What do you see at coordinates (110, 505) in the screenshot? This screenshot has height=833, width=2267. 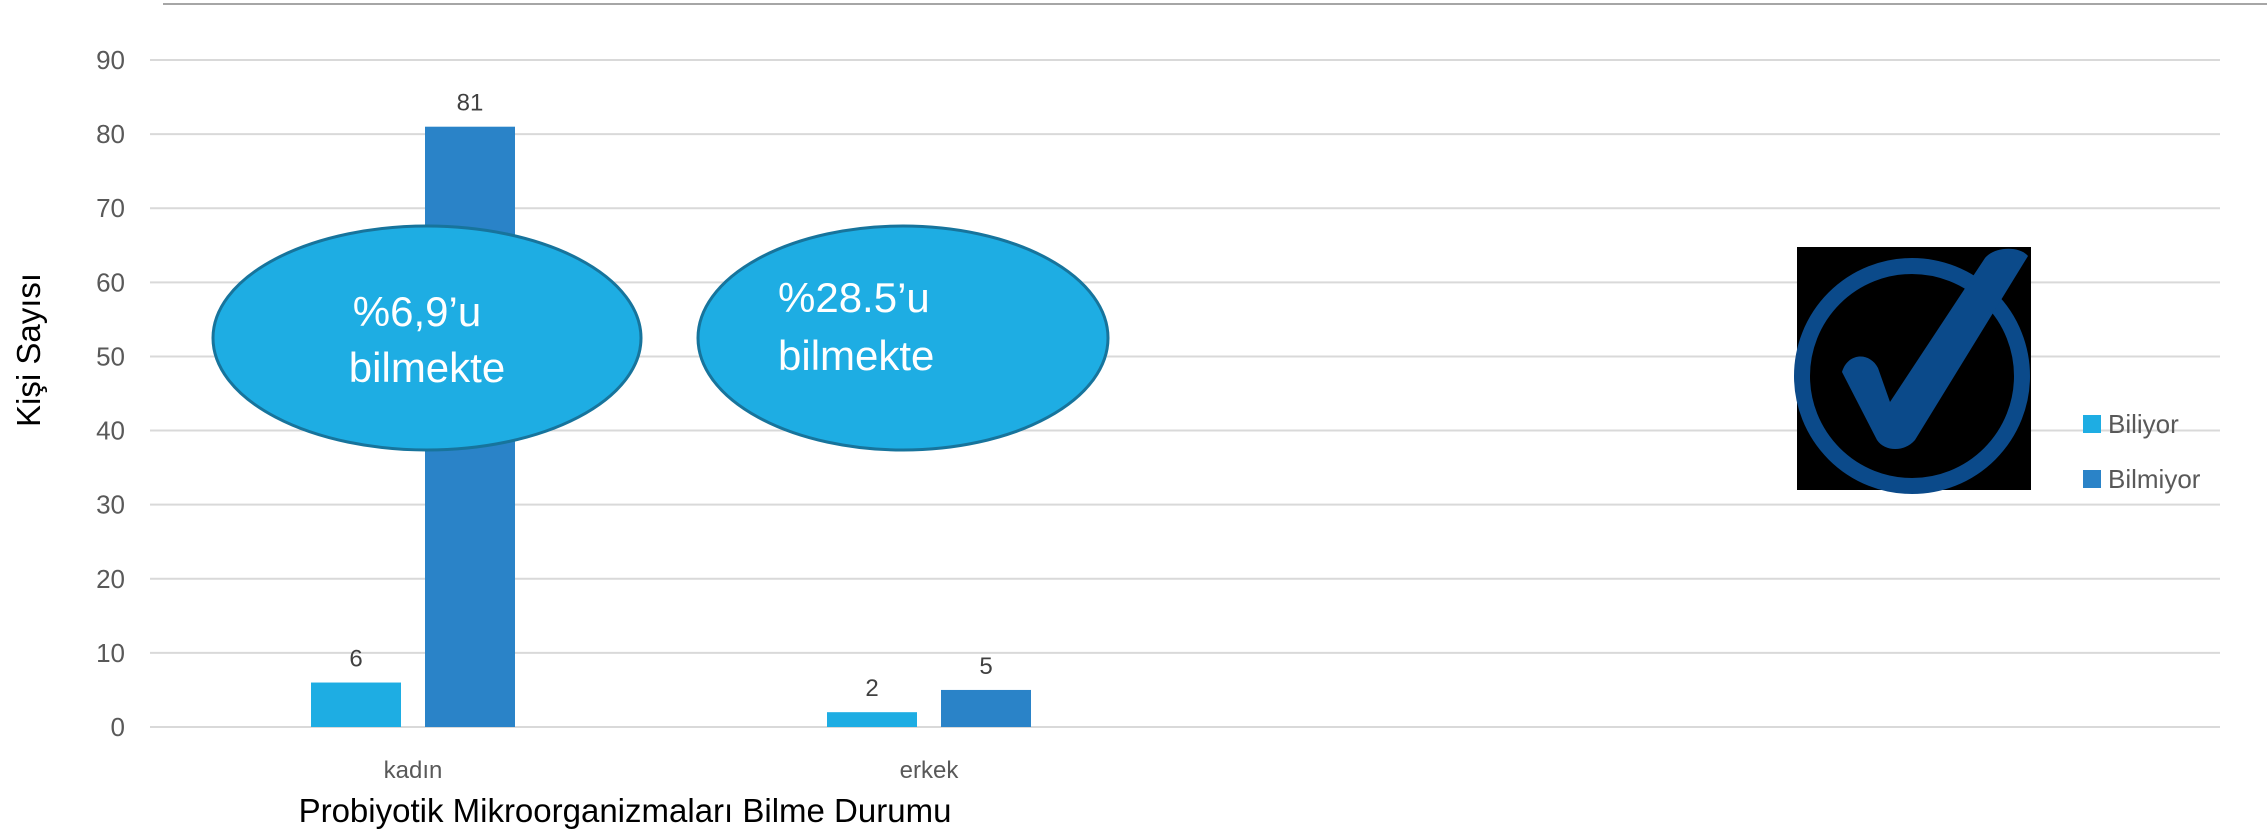 I see `y-tick-label: 30` at bounding box center [110, 505].